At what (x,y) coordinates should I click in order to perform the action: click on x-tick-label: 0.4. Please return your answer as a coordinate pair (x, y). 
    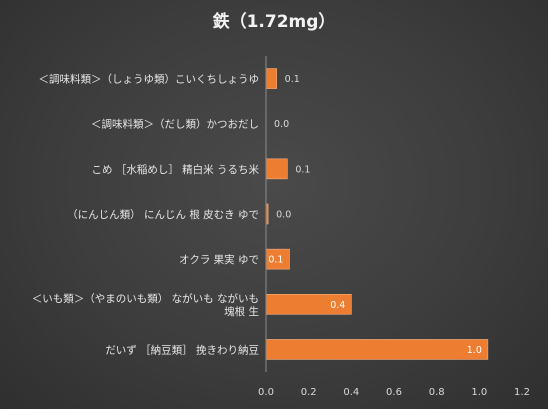
    Looking at the image, I should click on (351, 392).